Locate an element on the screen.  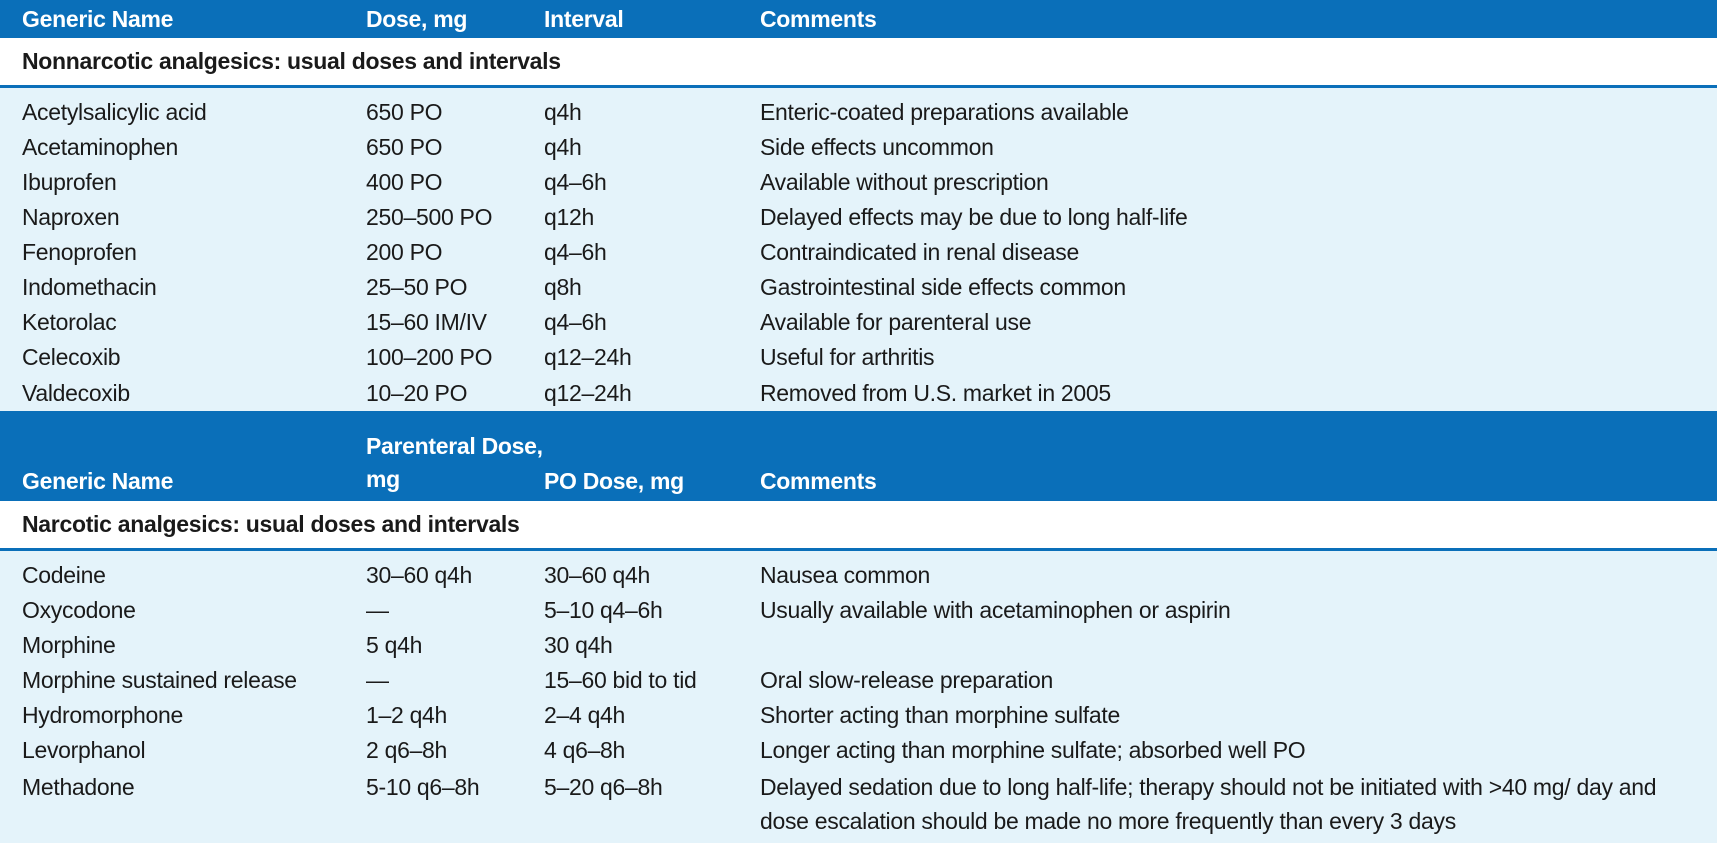
drug-parenteral-dose: 5-10 q6–8h is located at coordinates (423, 787).